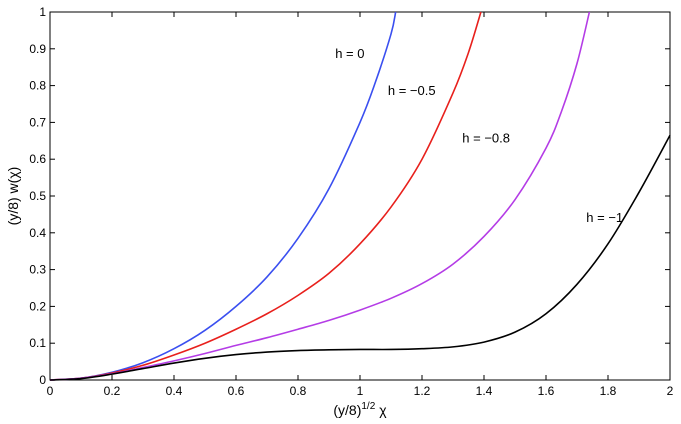  I want to click on x-tick-label: 1, so click(360, 391).